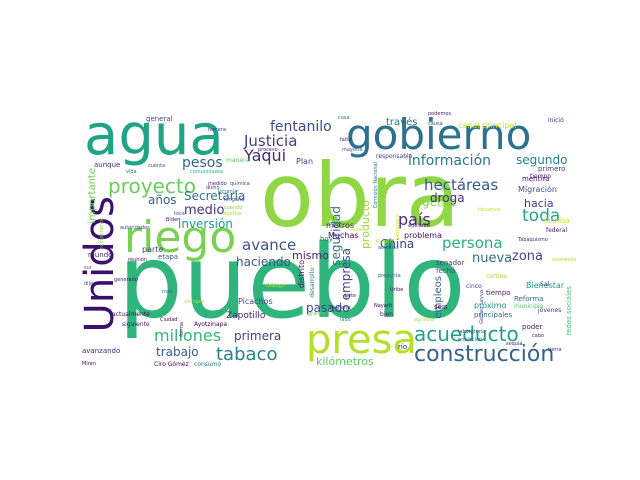 The height and width of the screenshot is (480, 640). I want to click on word: acueducto, so click(466, 334).